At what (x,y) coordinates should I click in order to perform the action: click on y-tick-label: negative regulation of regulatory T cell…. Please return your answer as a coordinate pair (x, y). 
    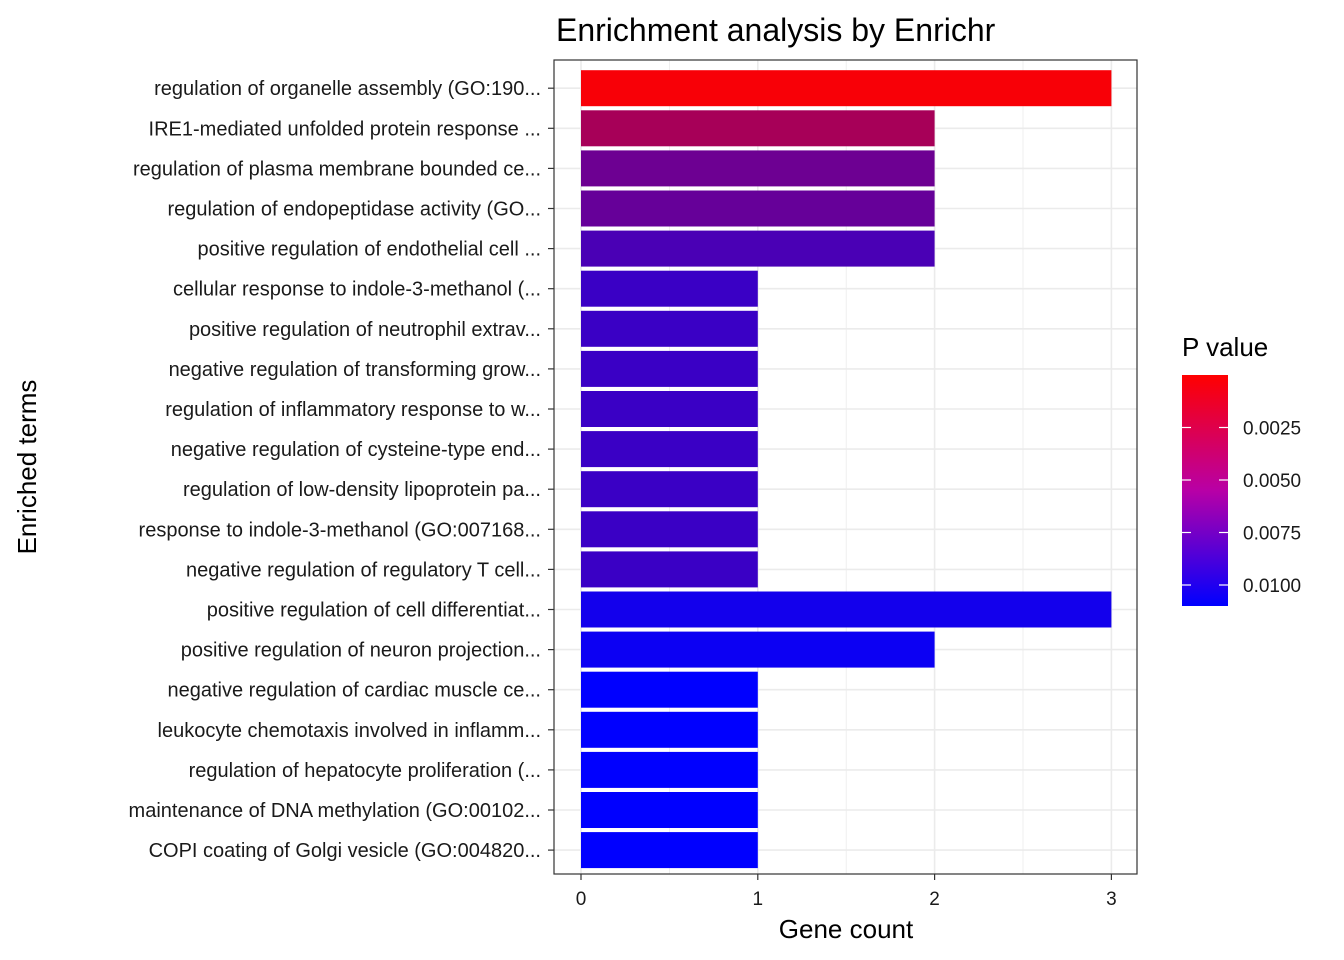
    Looking at the image, I should click on (363, 570).